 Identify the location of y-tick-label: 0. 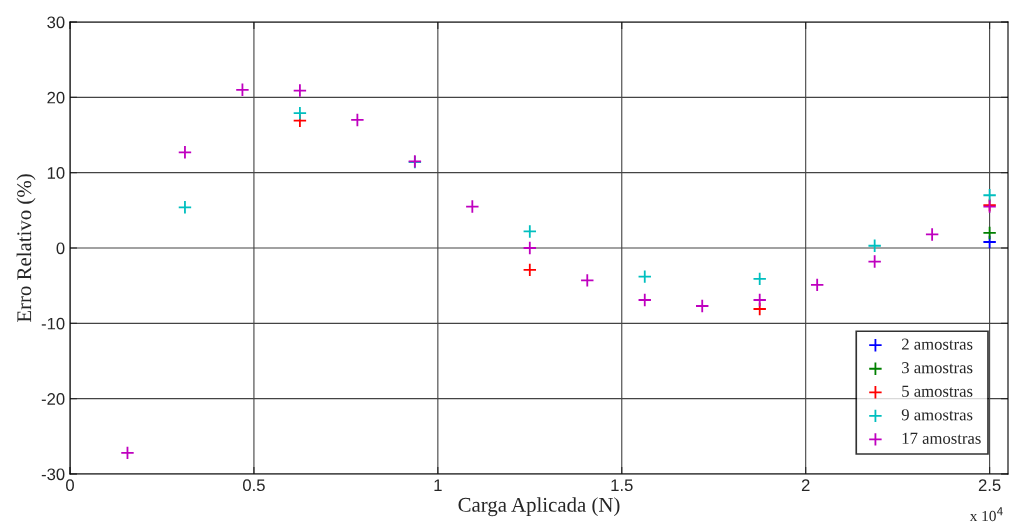
(60, 248).